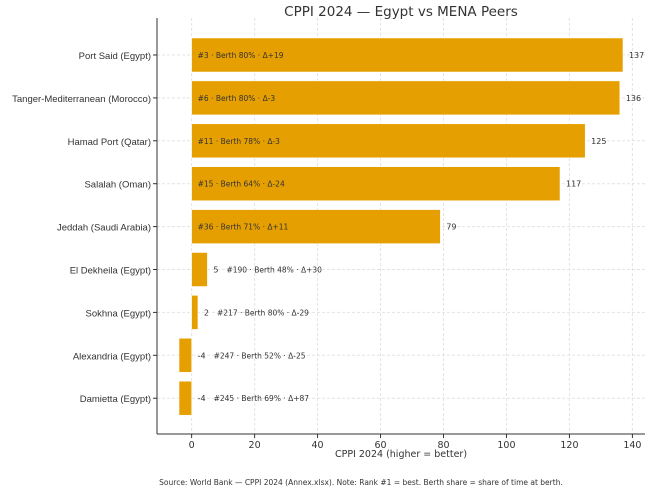  I want to click on value-label: 117, so click(573, 184).